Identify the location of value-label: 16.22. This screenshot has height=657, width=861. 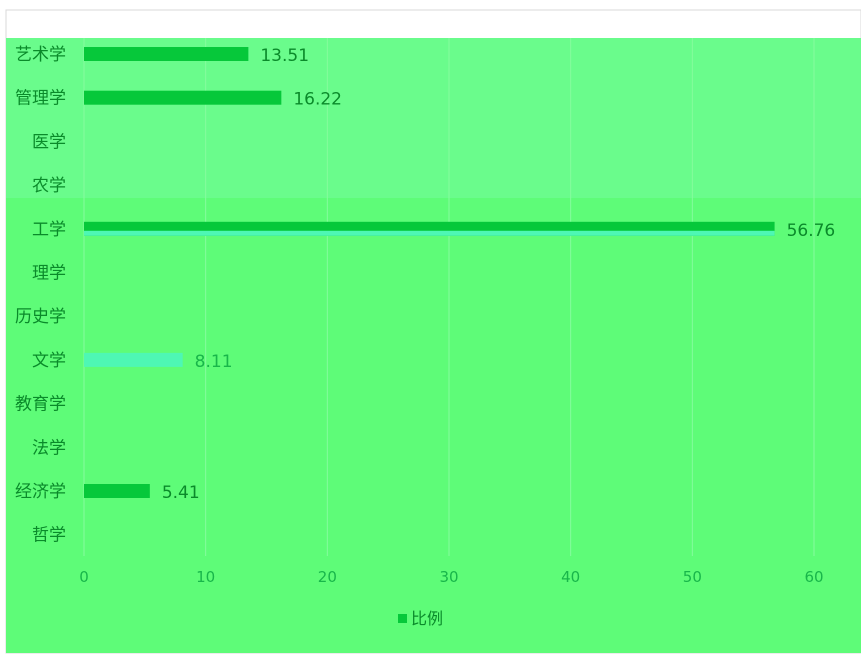
(317, 100).